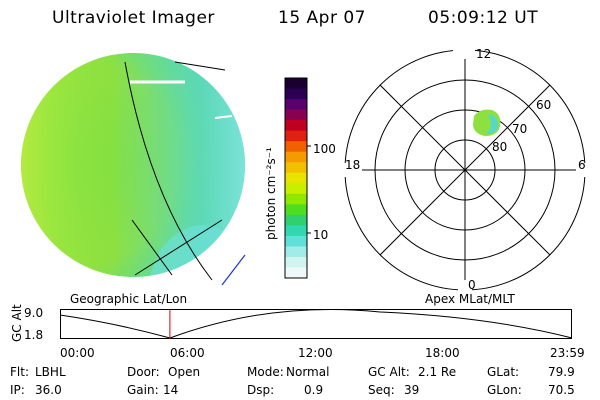  What do you see at coordinates (265, 372) in the screenshot?
I see `status-key: Mode:` at bounding box center [265, 372].